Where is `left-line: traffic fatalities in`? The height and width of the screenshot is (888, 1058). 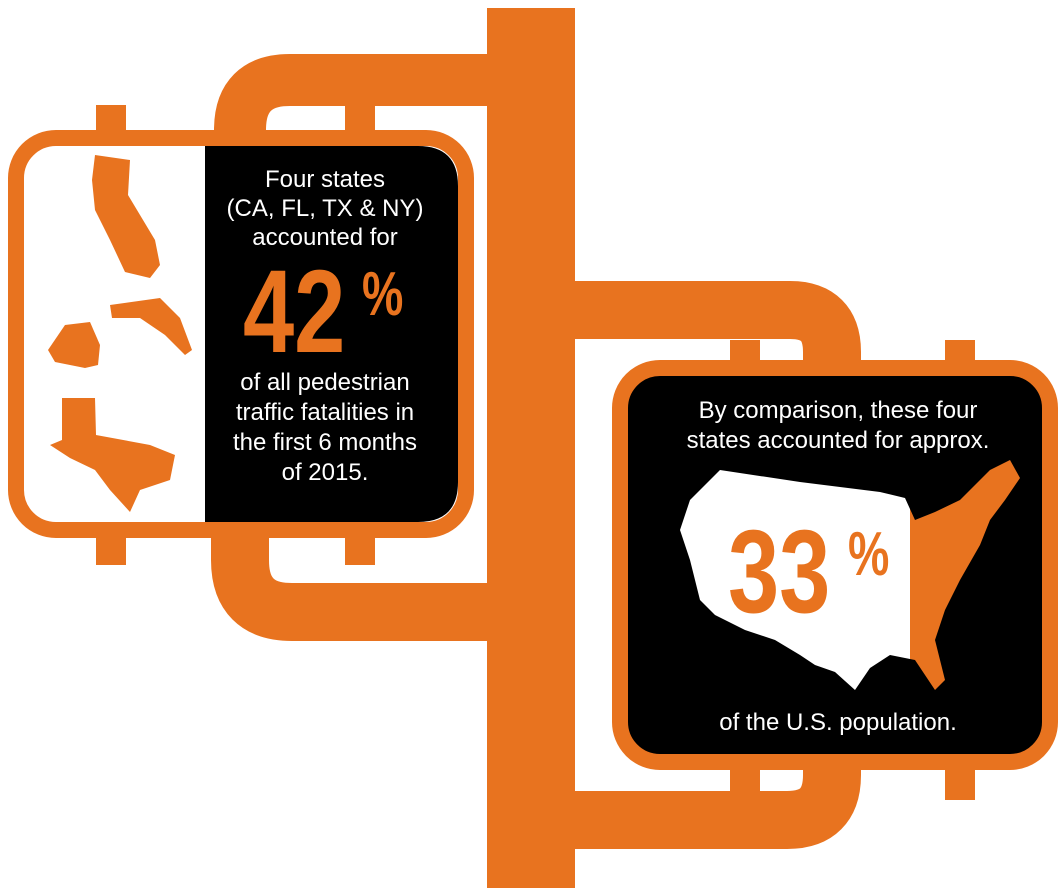
left-line: traffic fatalities in is located at coordinates (325, 412).